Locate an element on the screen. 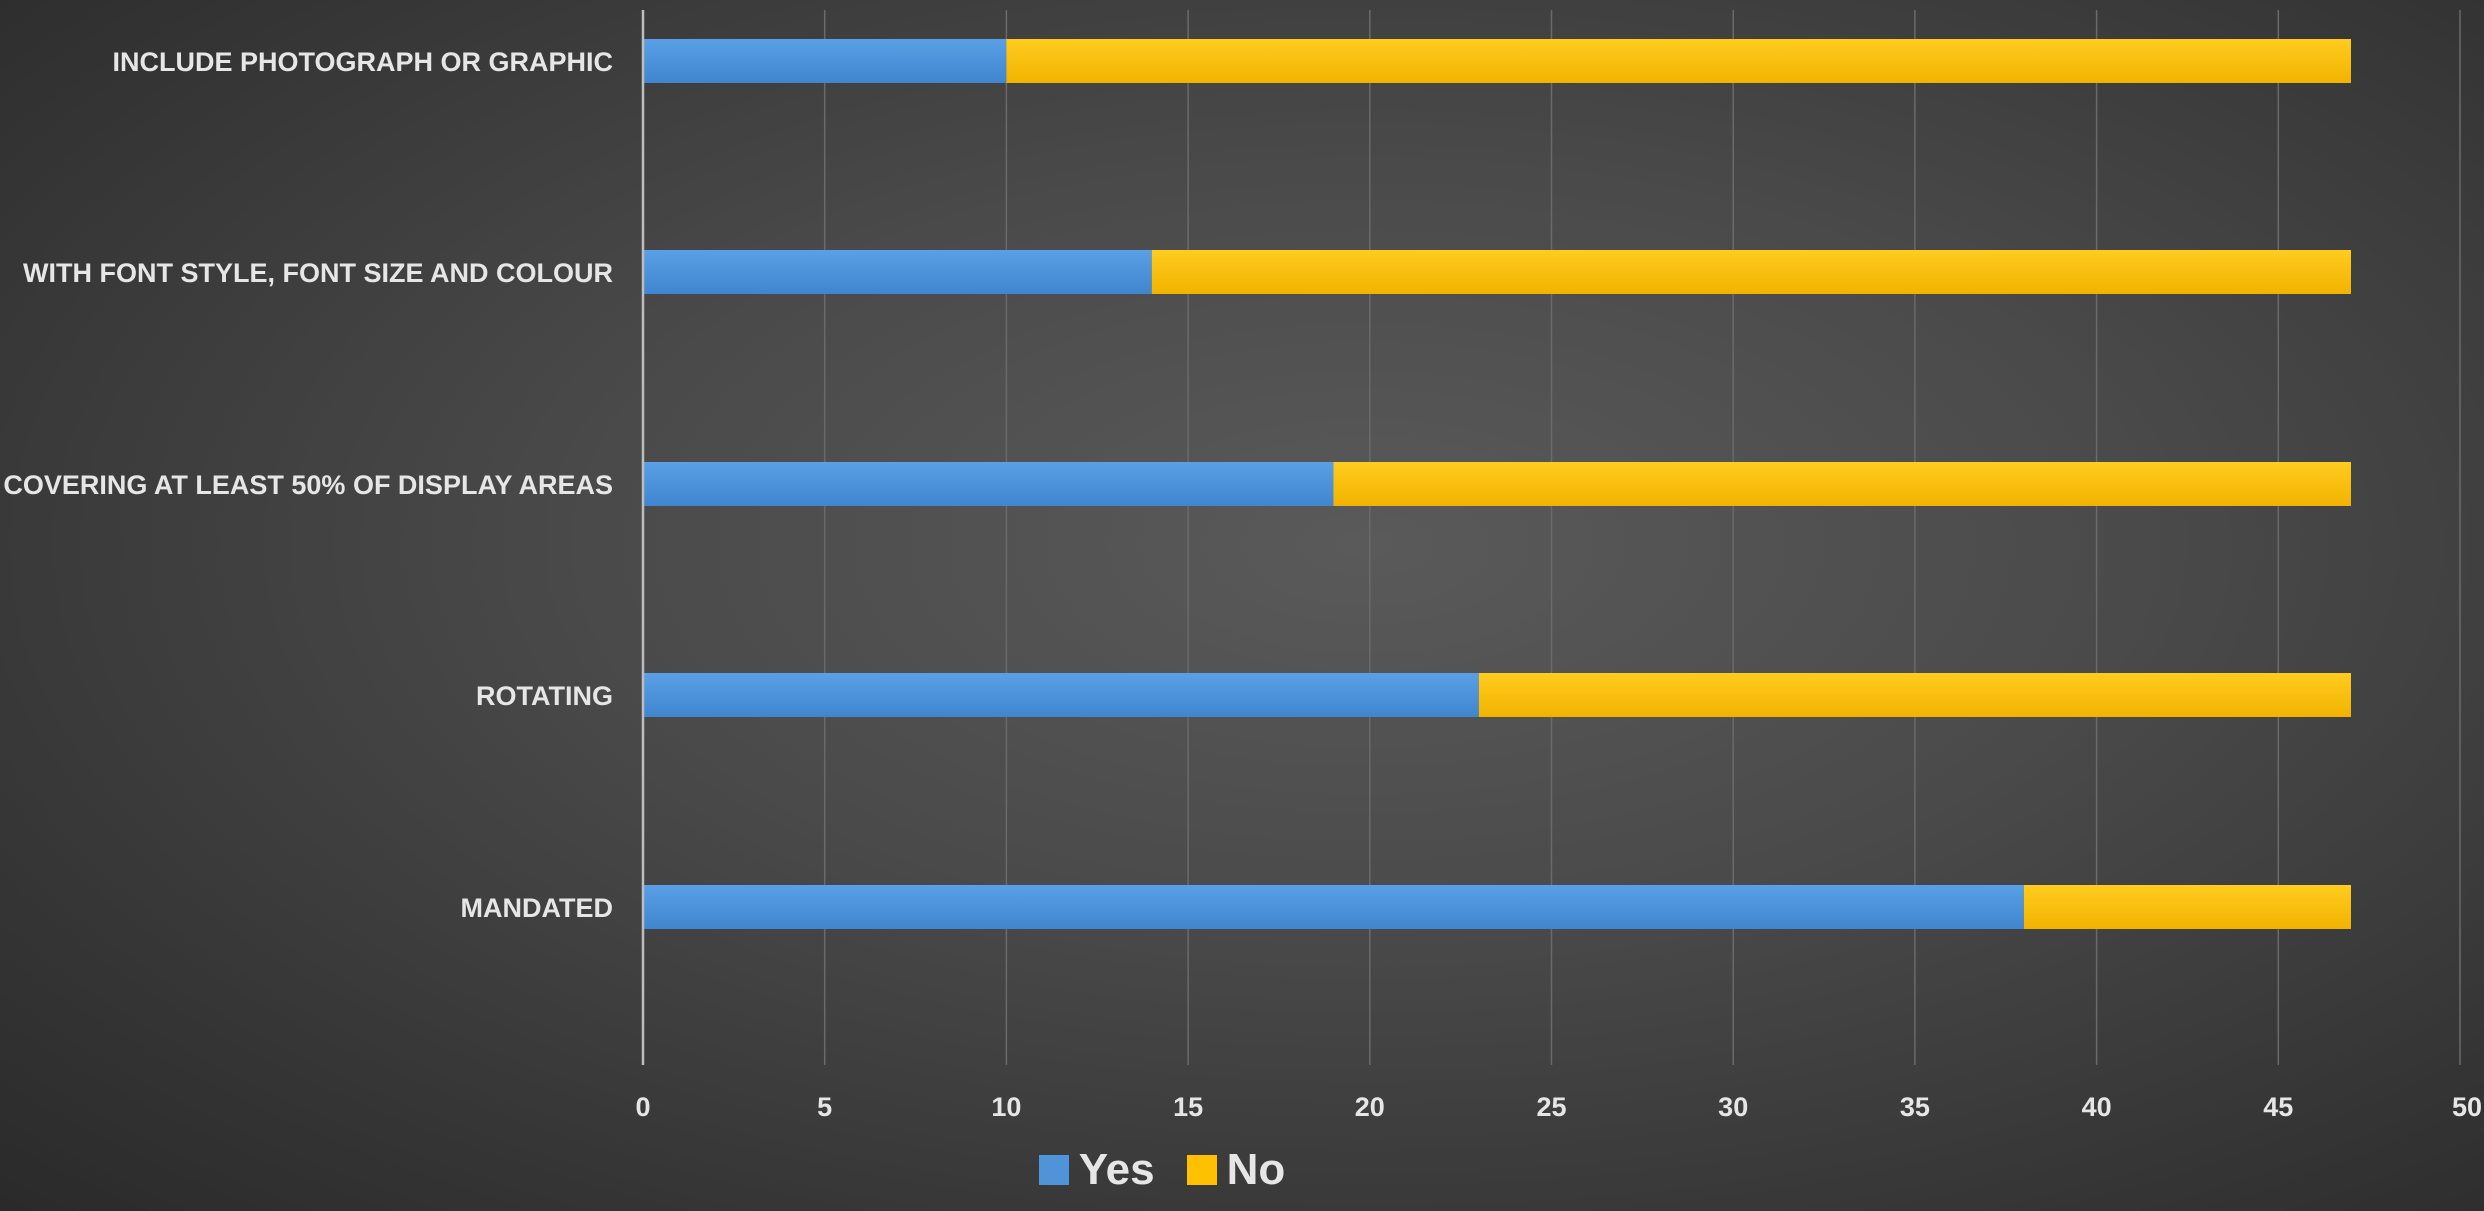 The image size is (2484, 1211). x-tick-label-50: 50 is located at coordinates (2467, 1107).